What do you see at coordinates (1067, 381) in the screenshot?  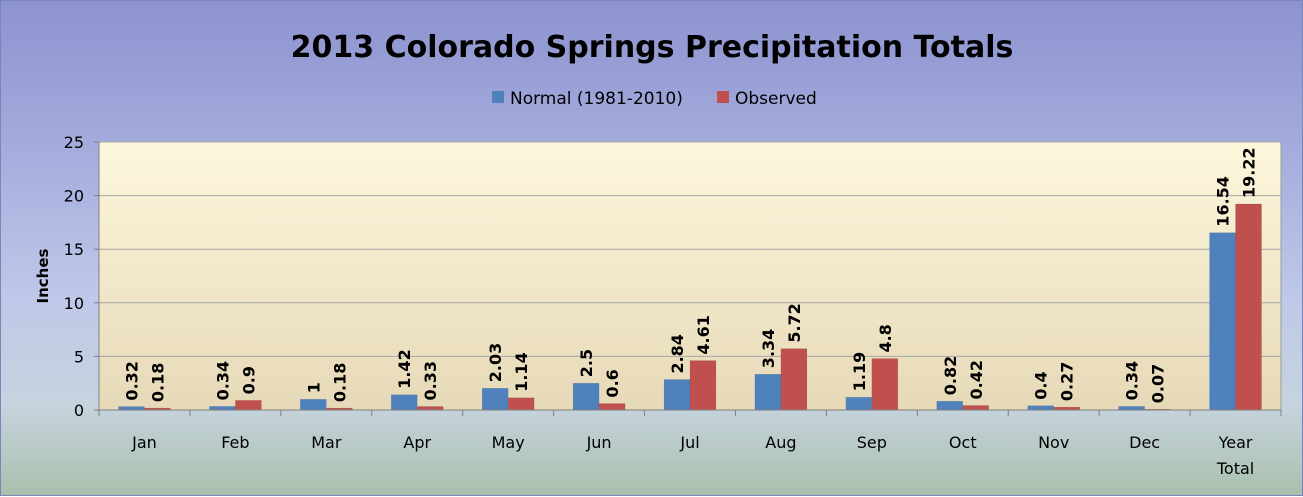 I see `data-label: 0.27` at bounding box center [1067, 381].